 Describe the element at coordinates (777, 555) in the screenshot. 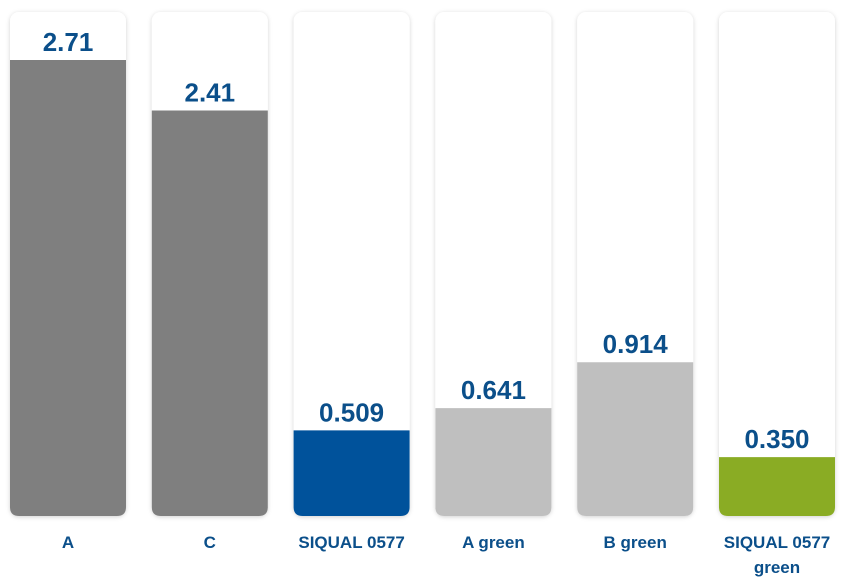

I see `category-label: SIQUAL 0577 green` at that location.